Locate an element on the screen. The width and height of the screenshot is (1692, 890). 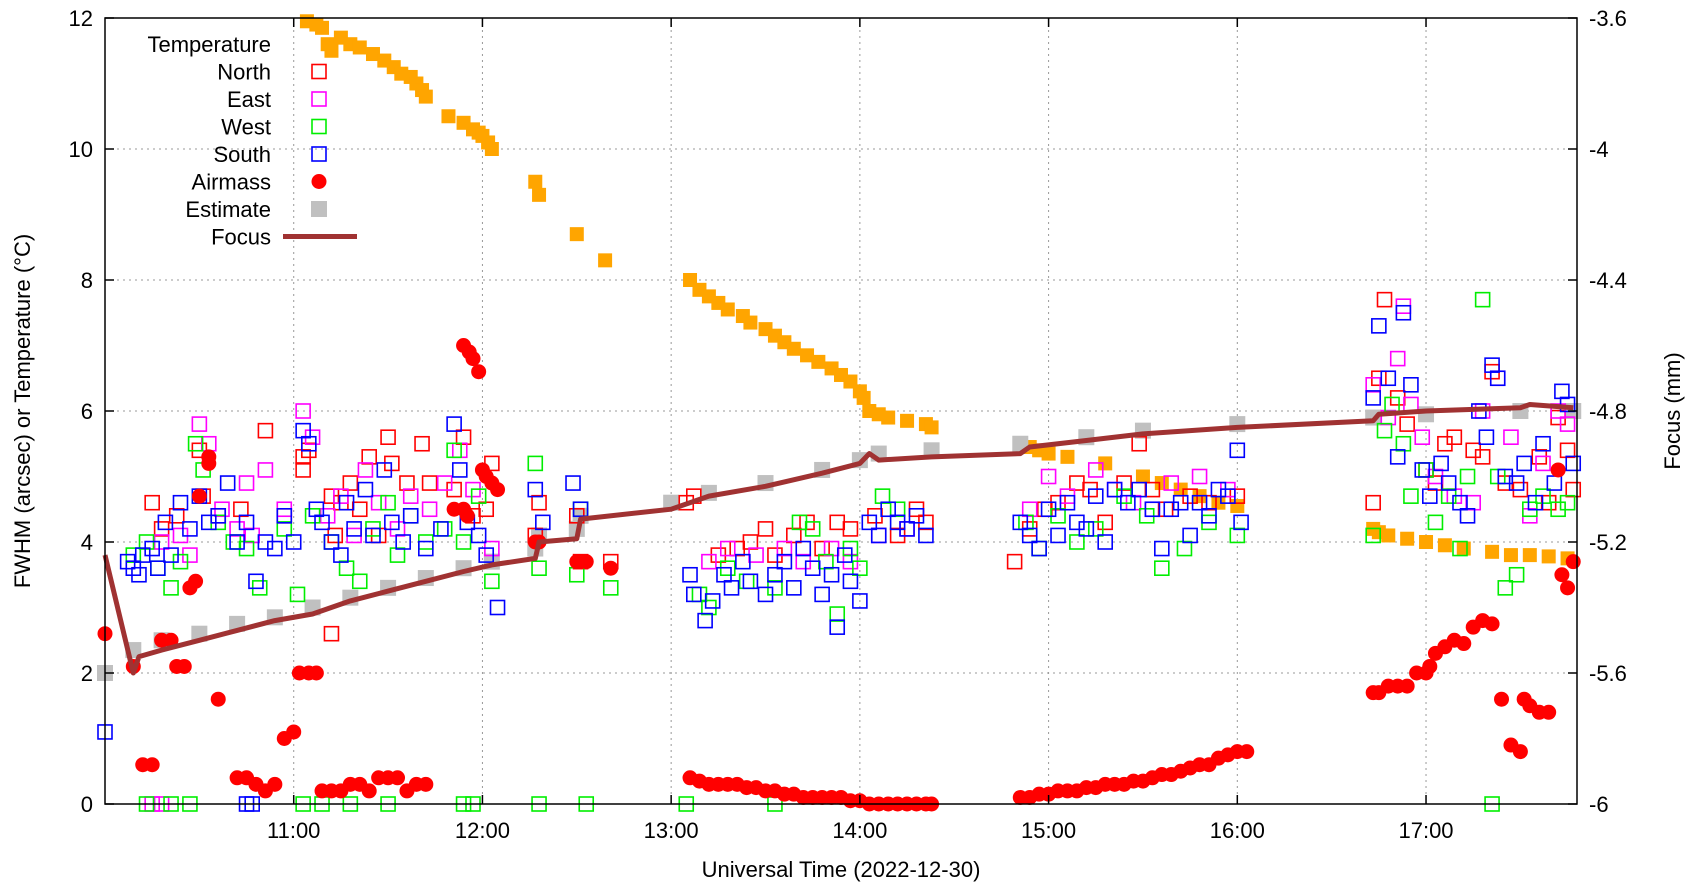
x-tick-label: 15:00 is located at coordinates (1048, 830).